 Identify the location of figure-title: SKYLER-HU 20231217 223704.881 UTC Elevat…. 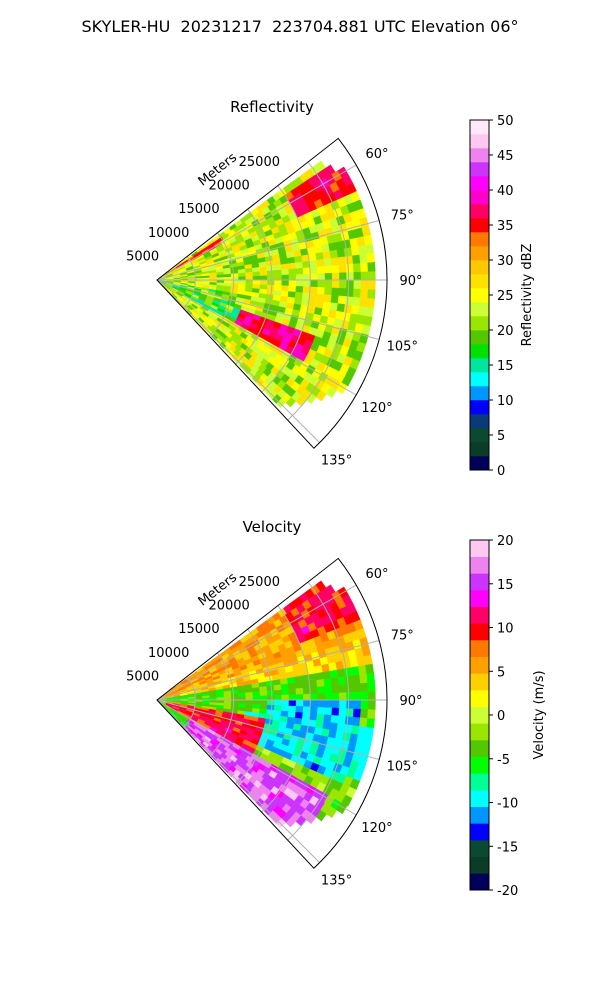
(300, 26).